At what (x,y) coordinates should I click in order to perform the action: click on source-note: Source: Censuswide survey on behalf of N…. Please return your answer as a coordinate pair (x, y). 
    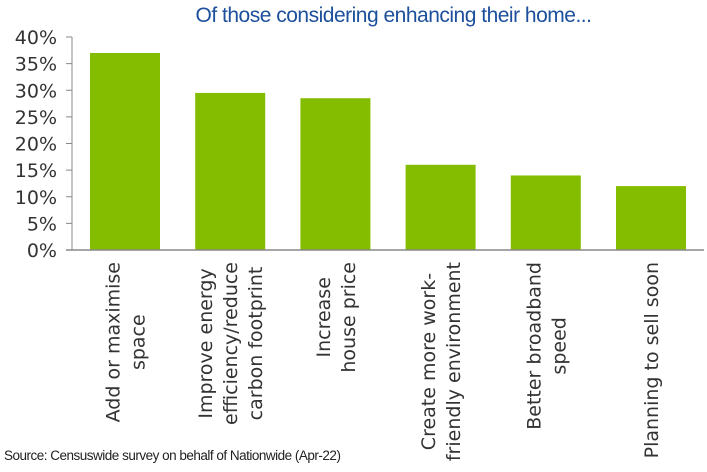
    Looking at the image, I should click on (172, 455).